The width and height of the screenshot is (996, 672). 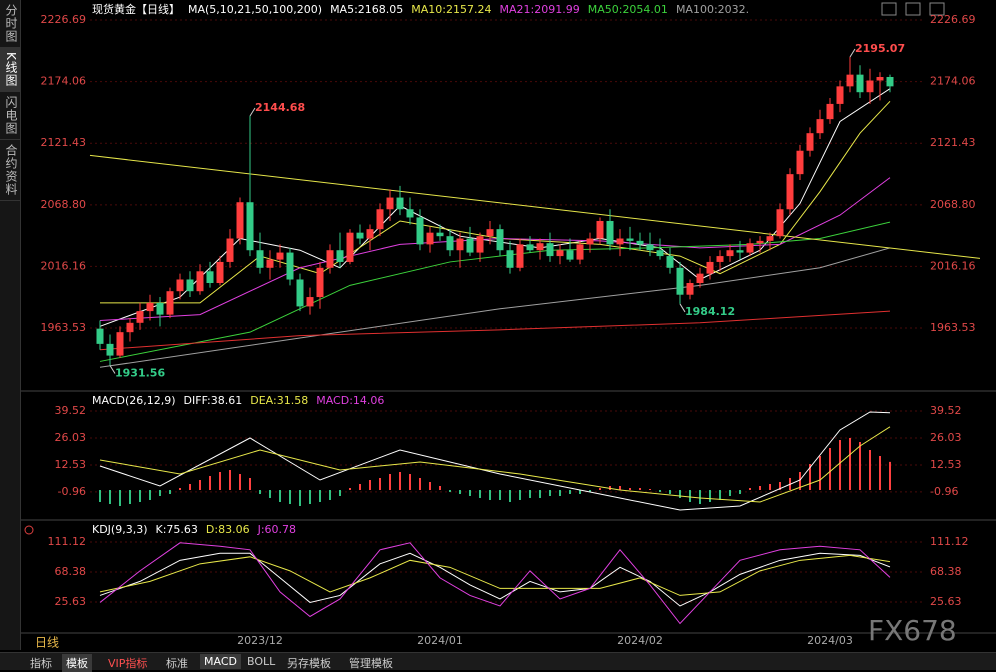 What do you see at coordinates (912, 630) in the screenshot?
I see `watermark: FX678` at bounding box center [912, 630].